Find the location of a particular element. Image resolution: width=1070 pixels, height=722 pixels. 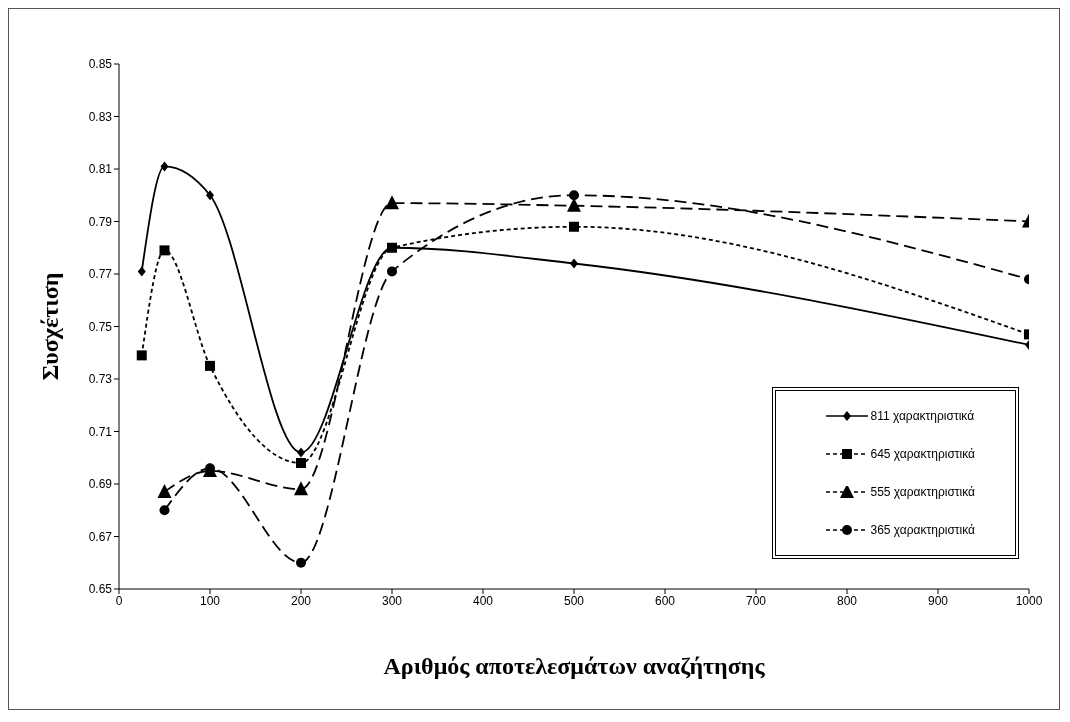

legend-label: 811 χαρακτηριστικά is located at coordinates (922, 416).